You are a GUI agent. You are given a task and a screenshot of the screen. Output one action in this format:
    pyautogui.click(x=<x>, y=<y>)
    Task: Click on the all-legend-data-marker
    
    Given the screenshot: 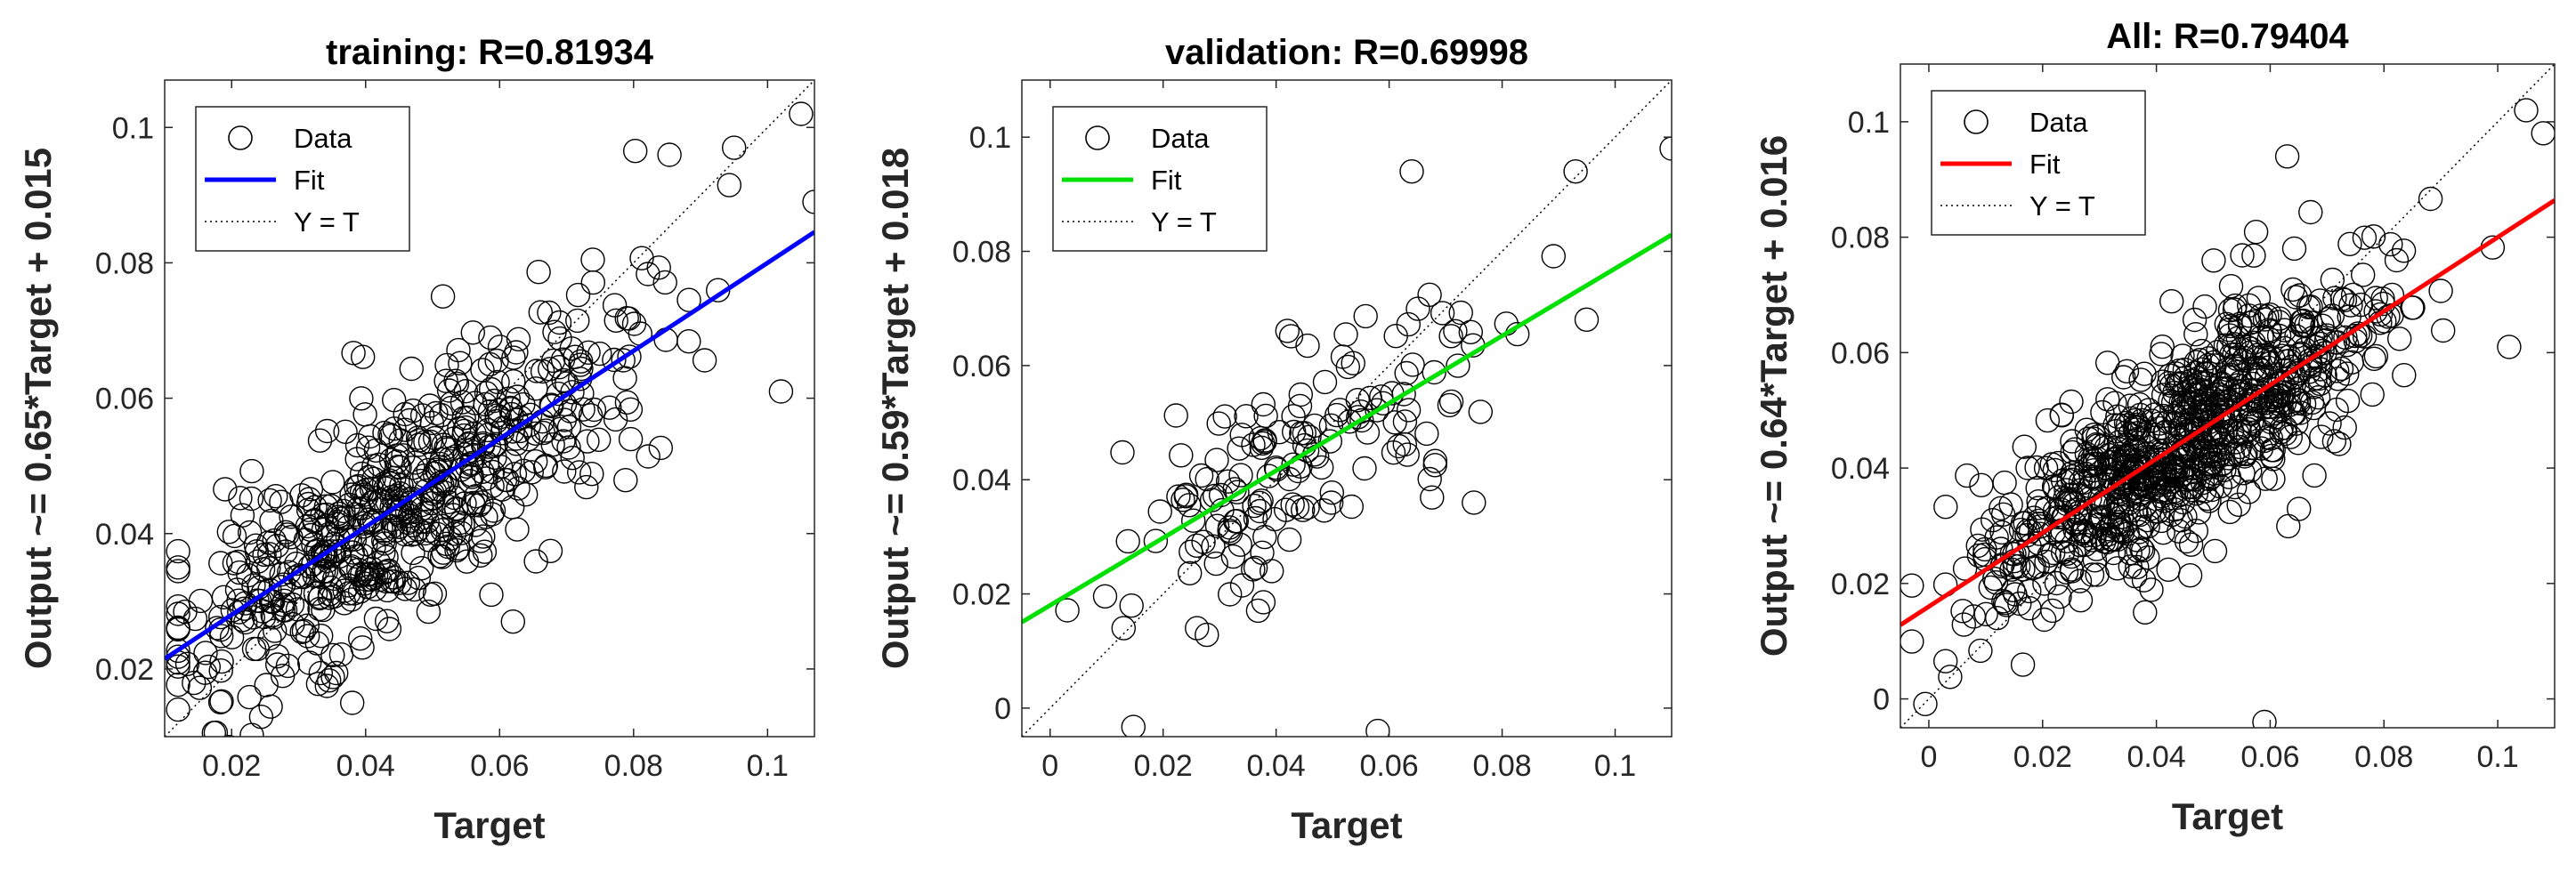 What is the action you would take?
    pyautogui.click(x=1976, y=122)
    